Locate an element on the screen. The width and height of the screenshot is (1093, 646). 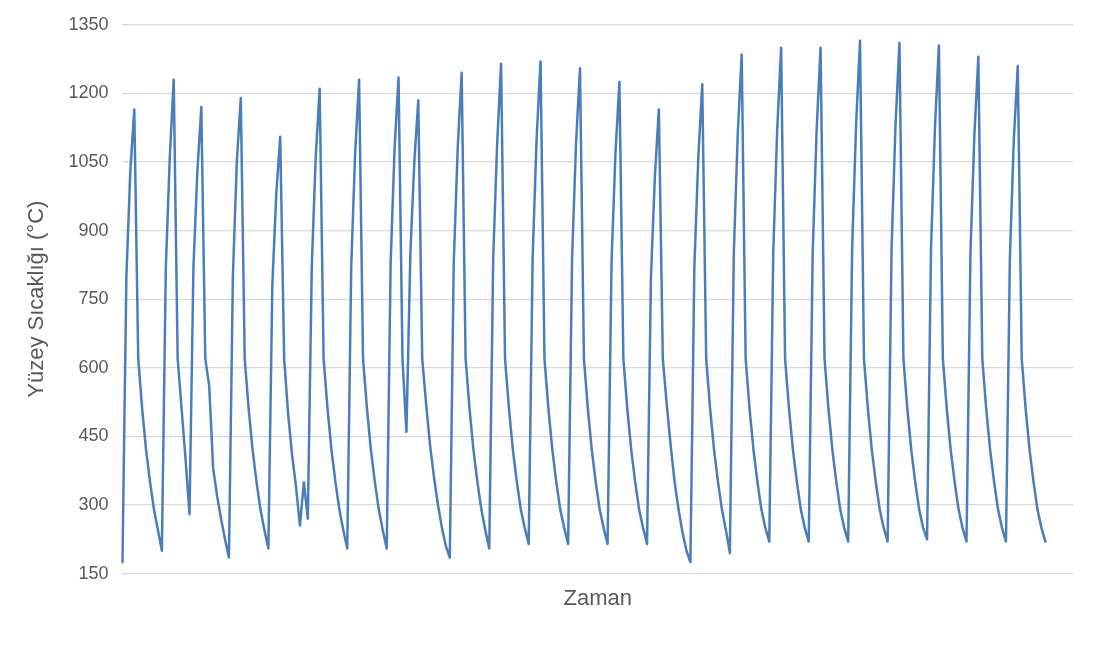
y-tick-label: 750 is located at coordinates (93, 298).